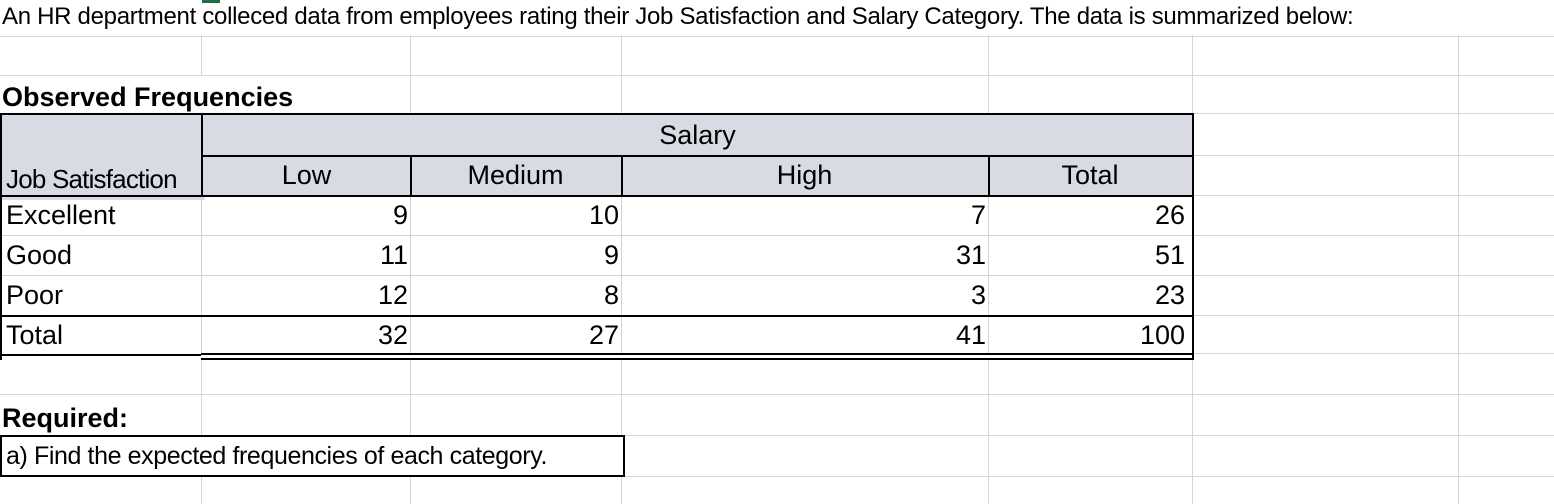 This screenshot has width=1554, height=504. What do you see at coordinates (325, 255) in the screenshot?
I see `data-cell: 11` at bounding box center [325, 255].